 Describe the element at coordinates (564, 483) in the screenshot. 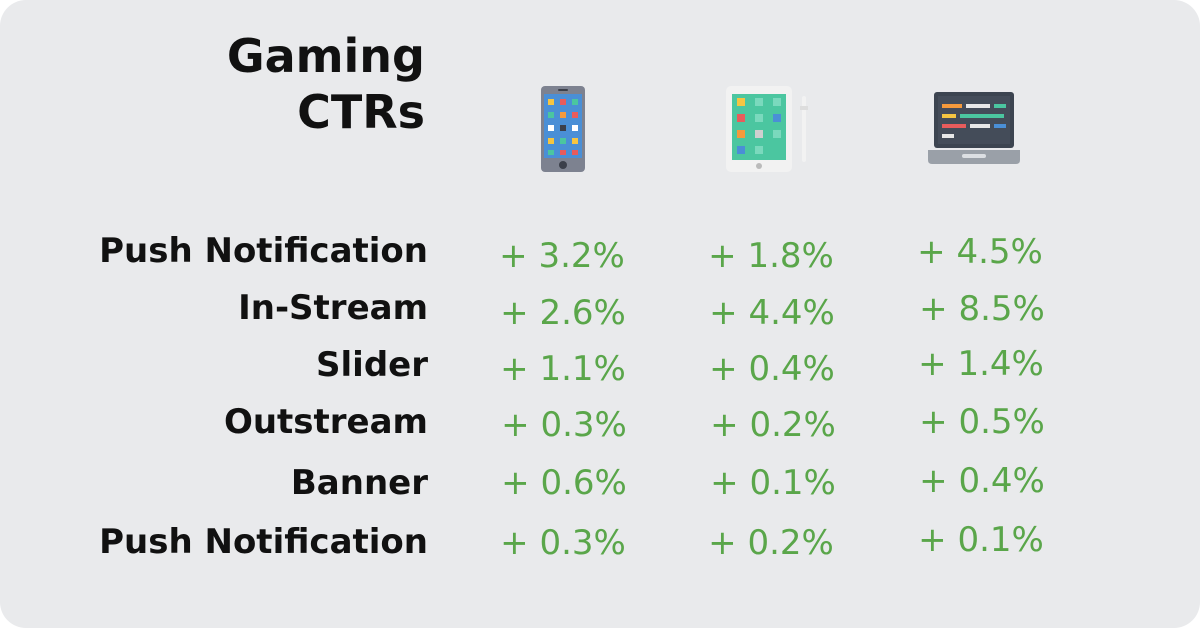

I see `ctr-value-smartphone: + 0.6%` at that location.